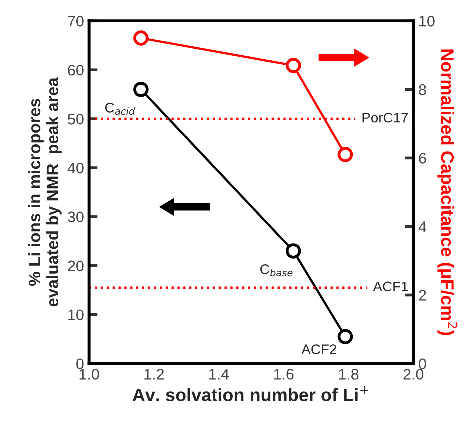 Image resolution: width=470 pixels, height=423 pixels. Describe the element at coordinates (448, 193) in the screenshot. I see `y2-axis-title: Normalized Capacitance (μF/cm$^{2}$)` at that location.